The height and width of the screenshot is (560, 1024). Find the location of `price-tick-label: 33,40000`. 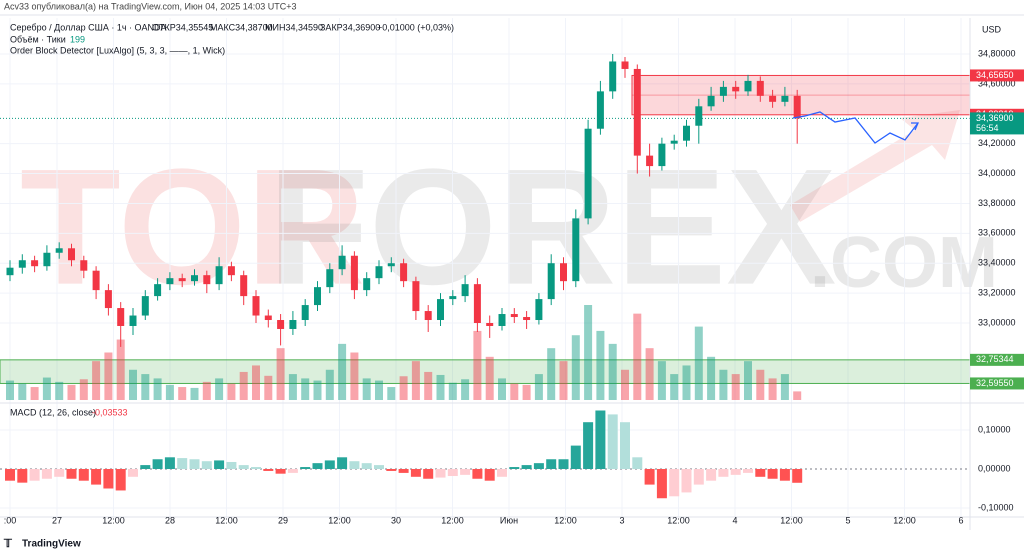

price-tick-label: 33,40000 is located at coordinates (997, 263).